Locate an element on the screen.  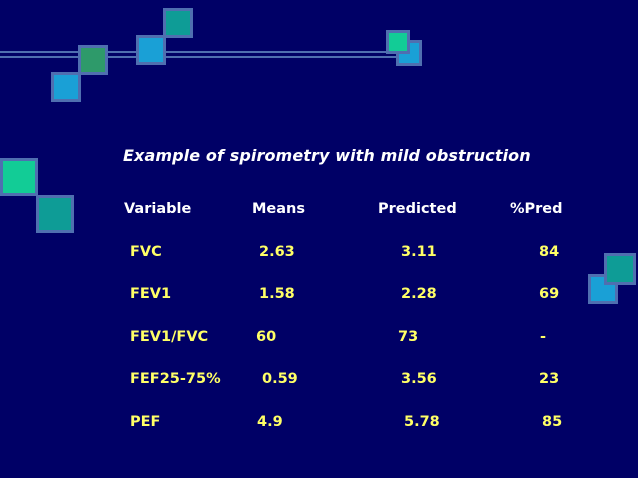
cell-means: 4.9 is located at coordinates (270, 422).